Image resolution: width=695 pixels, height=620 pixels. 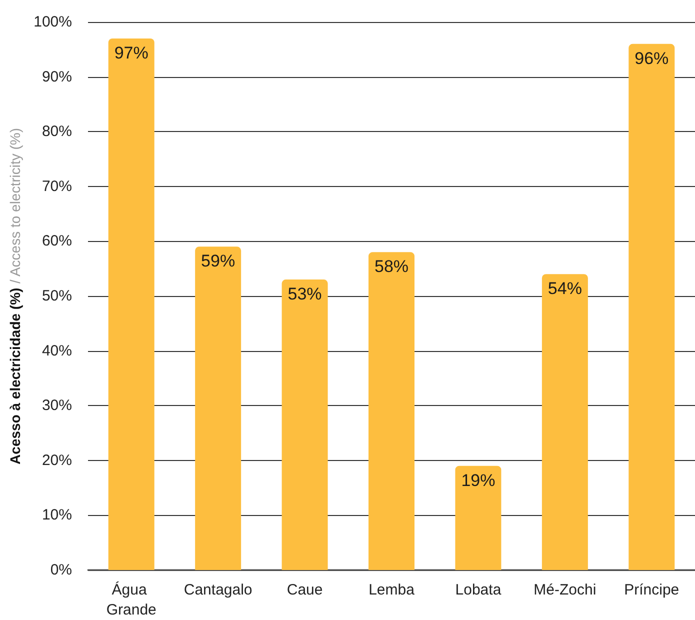 I want to click on data-label: 53%, so click(x=305, y=294).